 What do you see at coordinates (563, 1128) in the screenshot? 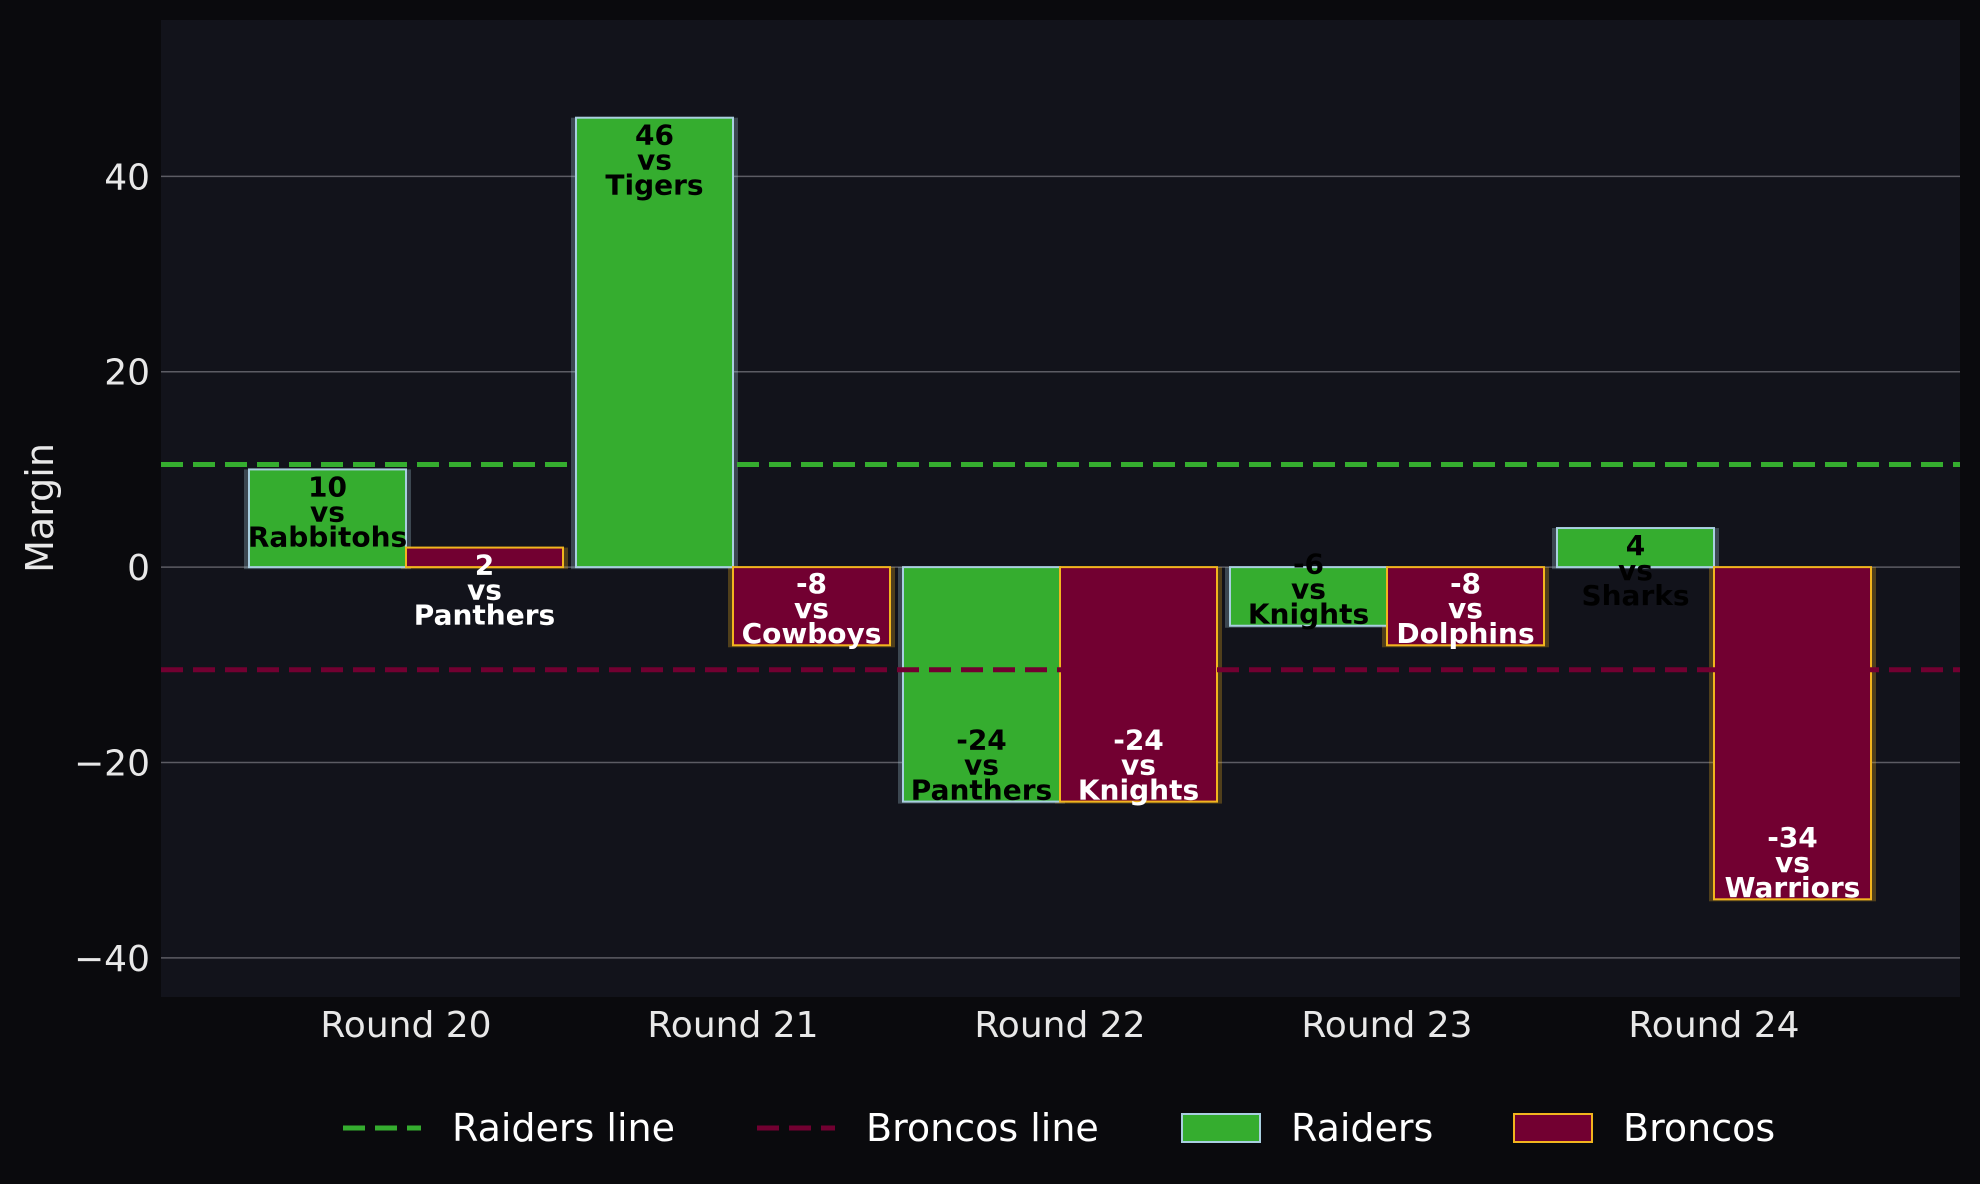
I see `legend-label: Raiders line` at bounding box center [563, 1128].